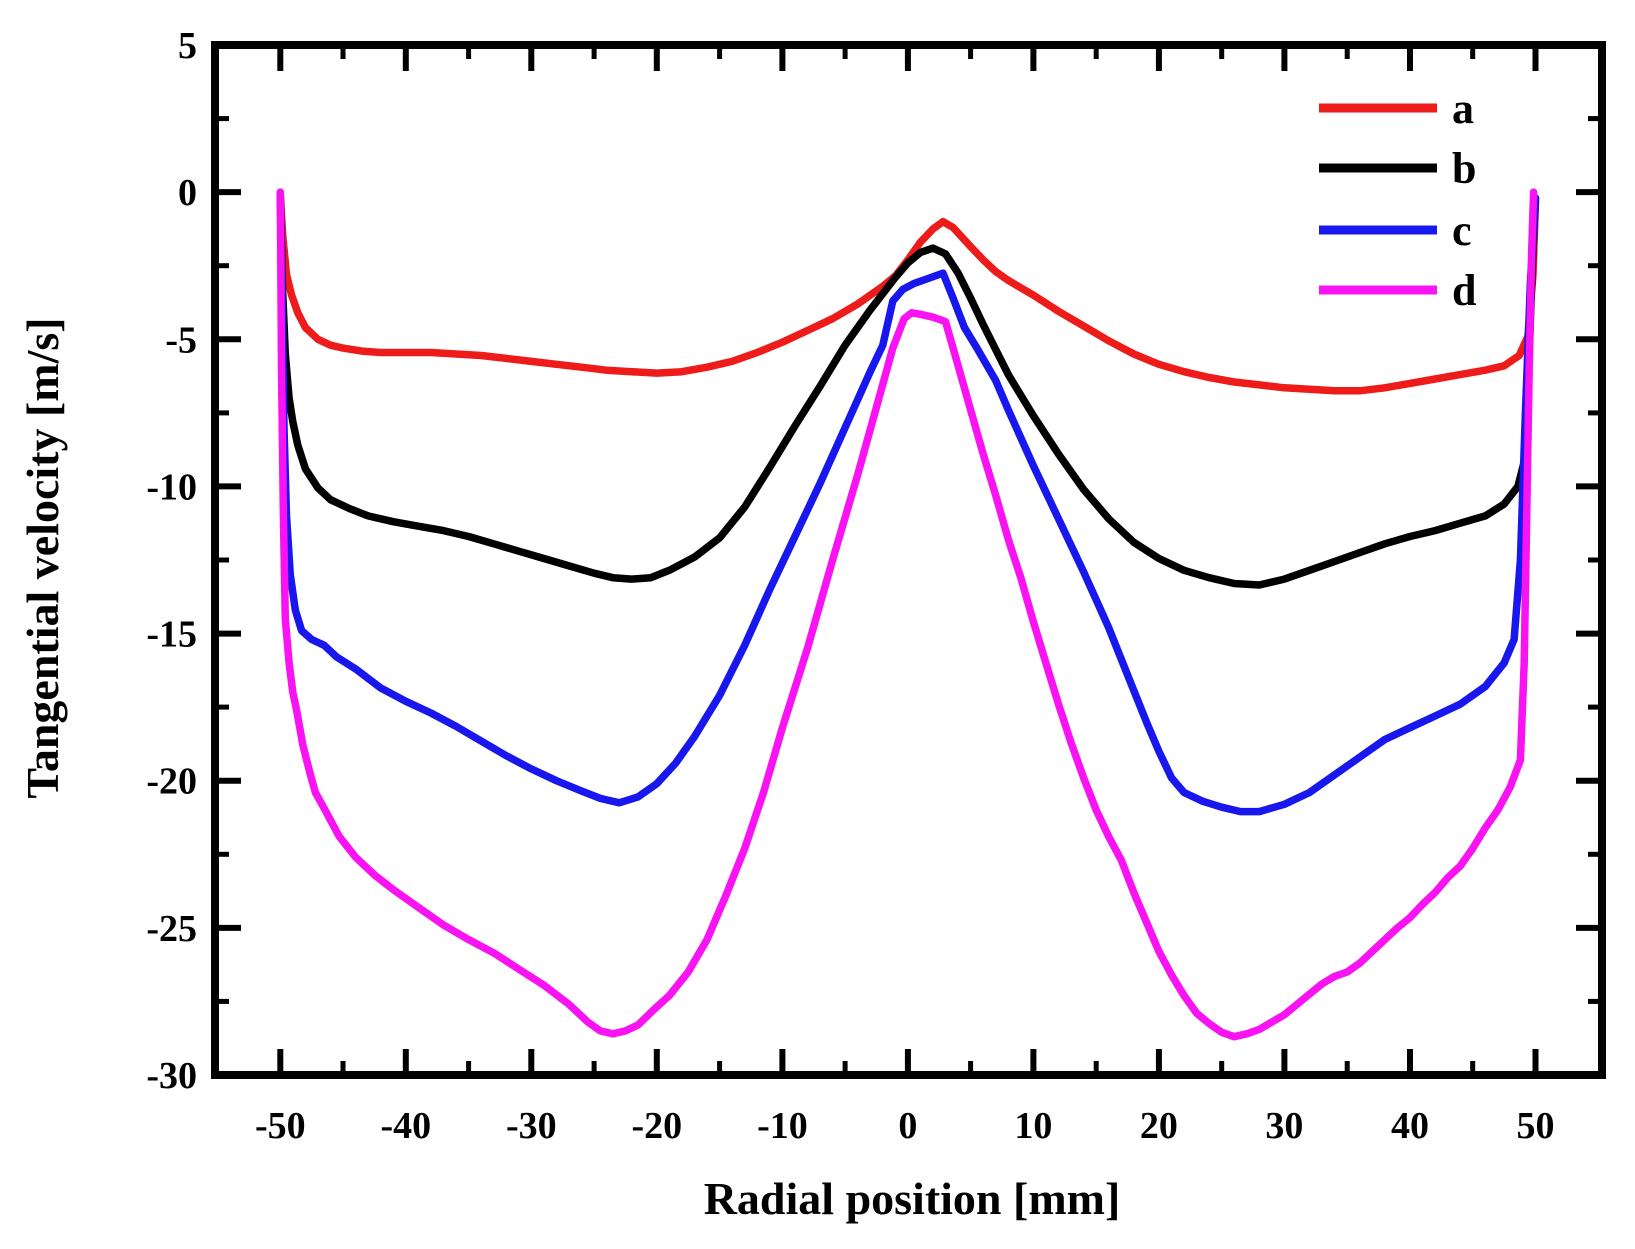  What do you see at coordinates (1396, 108) in the screenshot?
I see `legend-entry-a: a` at bounding box center [1396, 108].